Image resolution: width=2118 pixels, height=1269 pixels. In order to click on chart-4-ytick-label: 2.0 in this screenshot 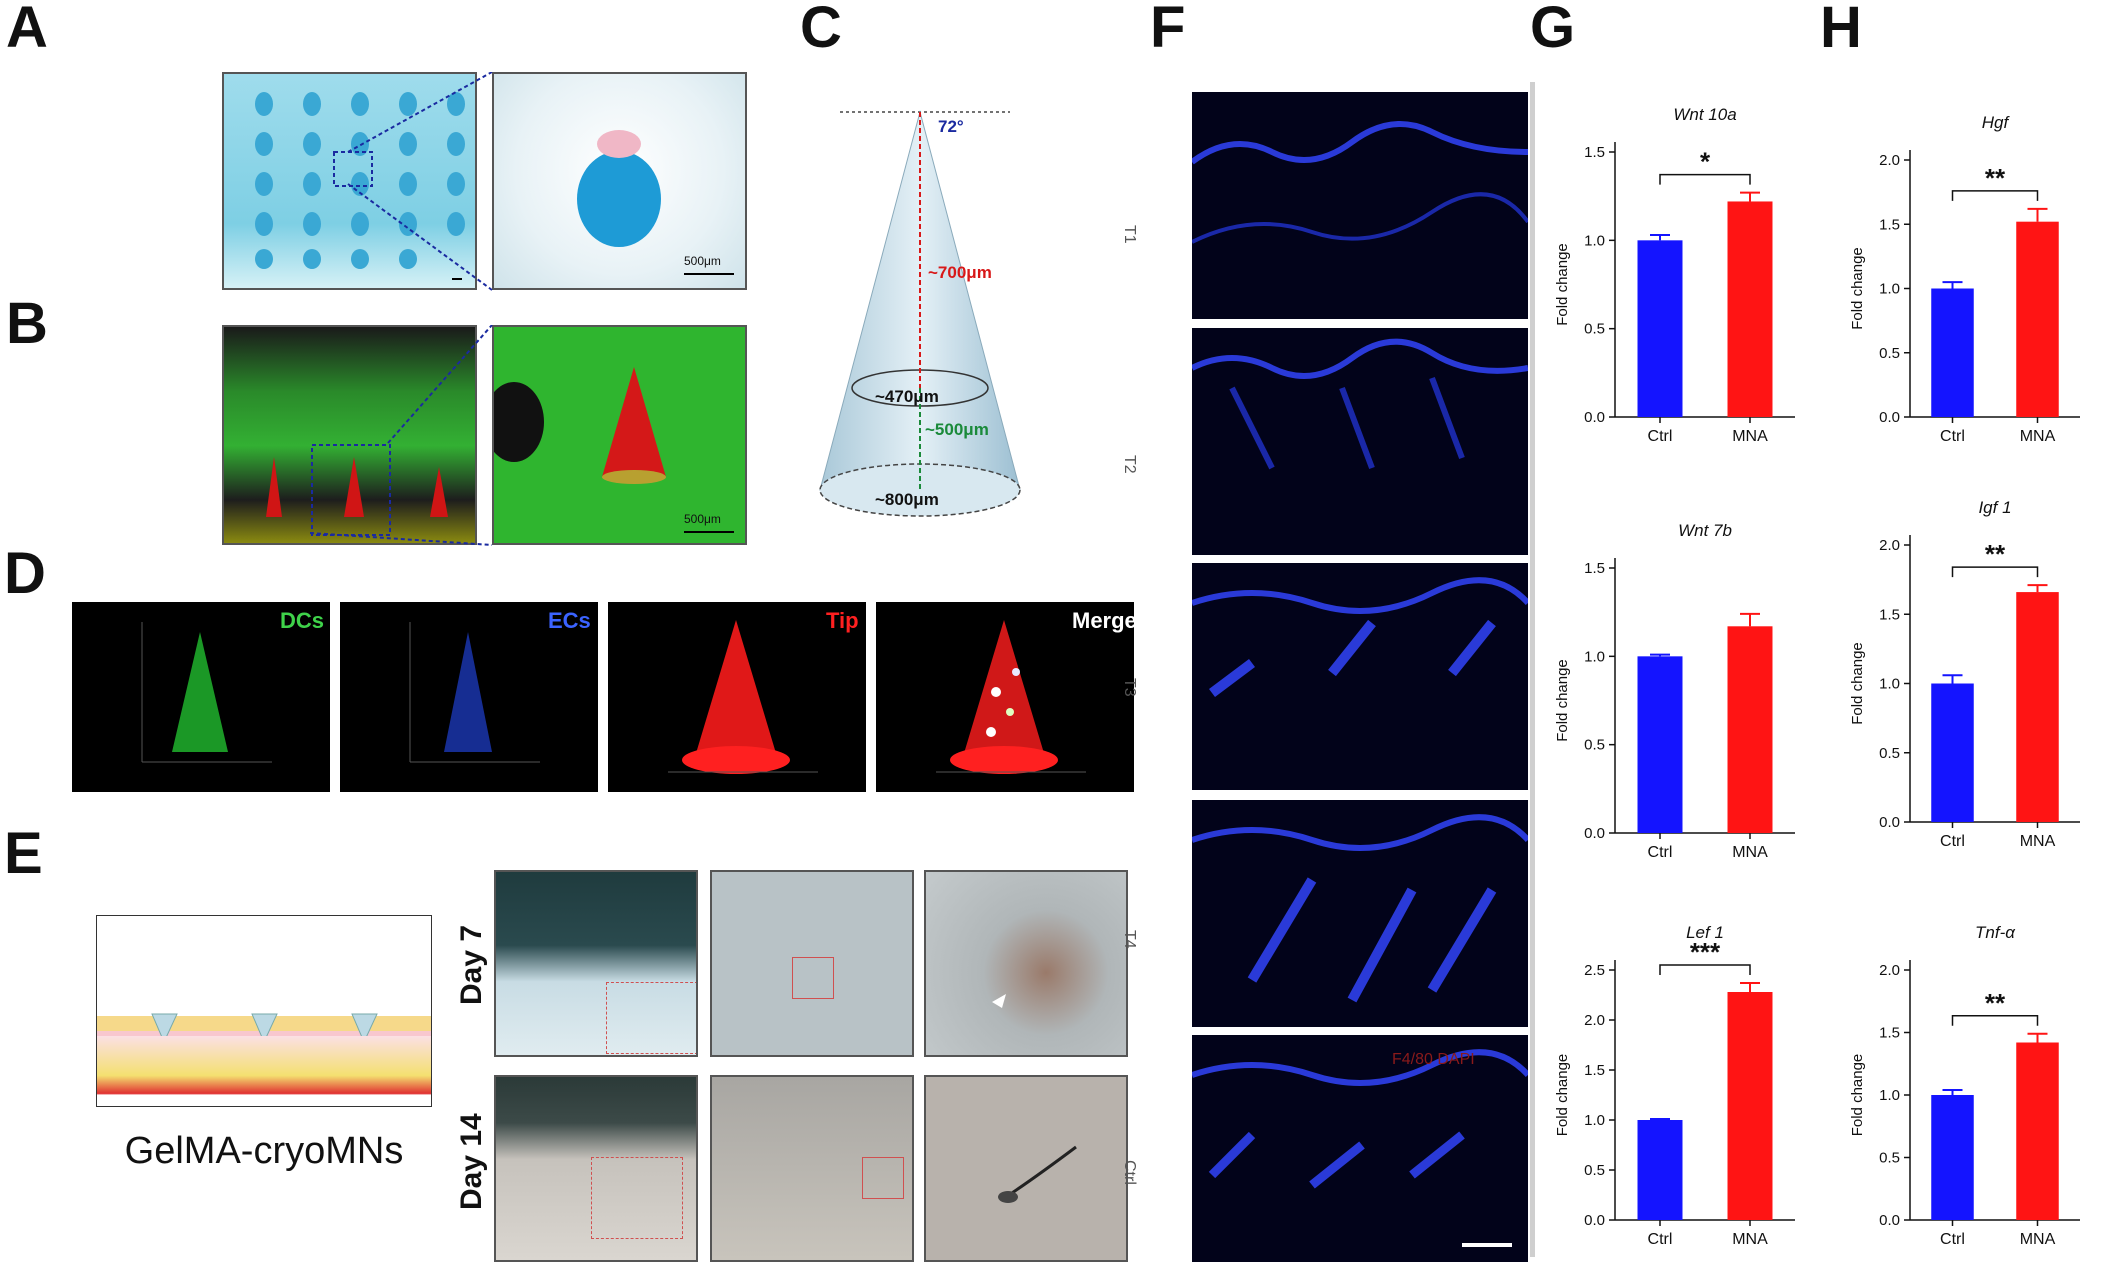, I will do `click(1889, 545)`.